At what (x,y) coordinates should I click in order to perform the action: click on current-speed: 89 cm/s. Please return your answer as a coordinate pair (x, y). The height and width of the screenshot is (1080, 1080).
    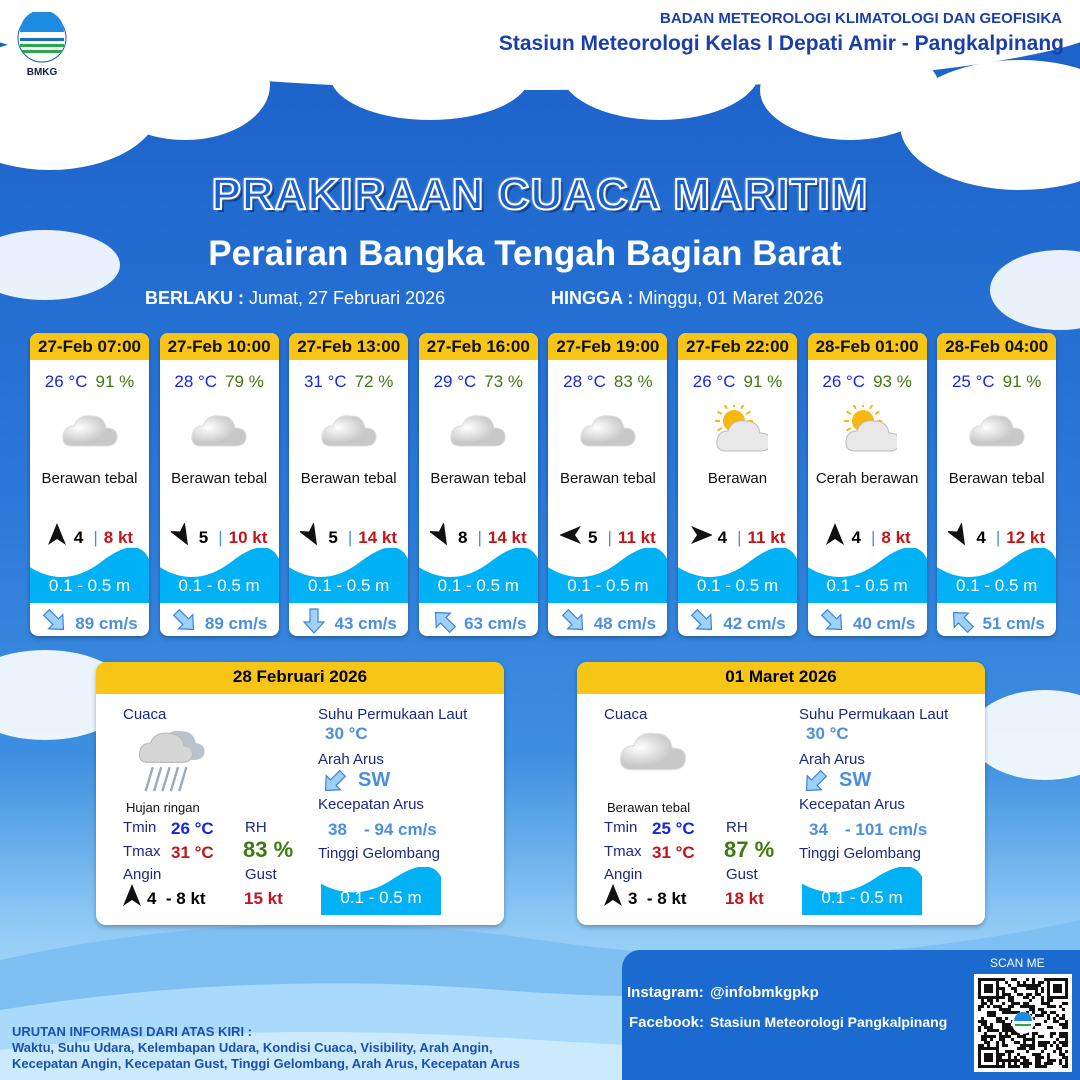
    Looking at the image, I should click on (236, 623).